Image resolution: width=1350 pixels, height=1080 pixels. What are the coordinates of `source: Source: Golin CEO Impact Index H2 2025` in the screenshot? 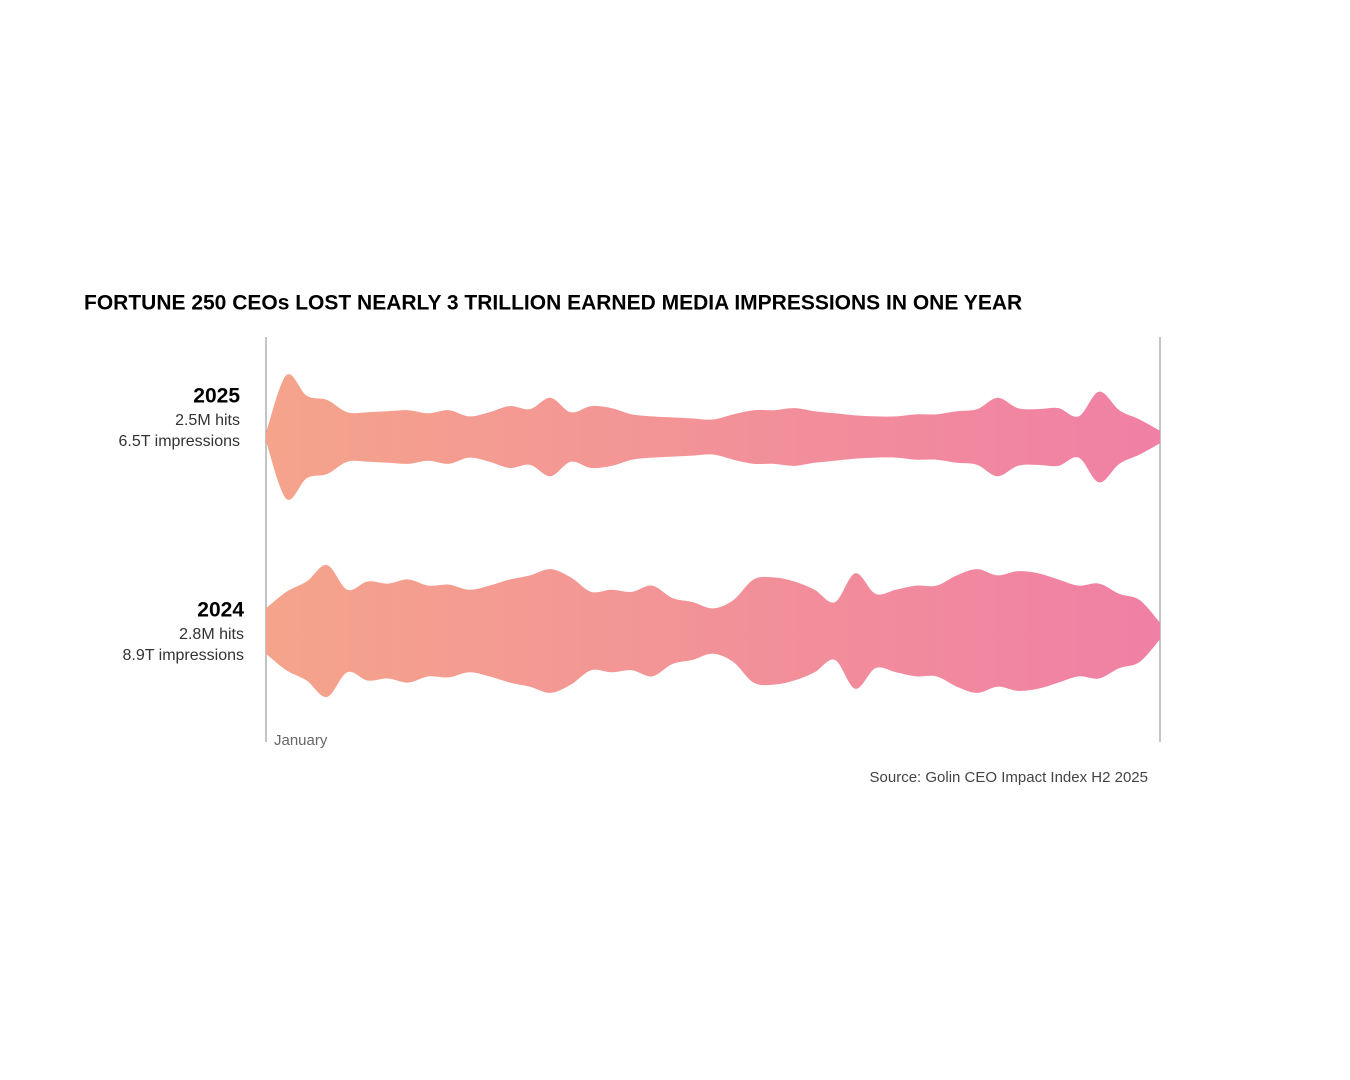 It's located at (1009, 777).